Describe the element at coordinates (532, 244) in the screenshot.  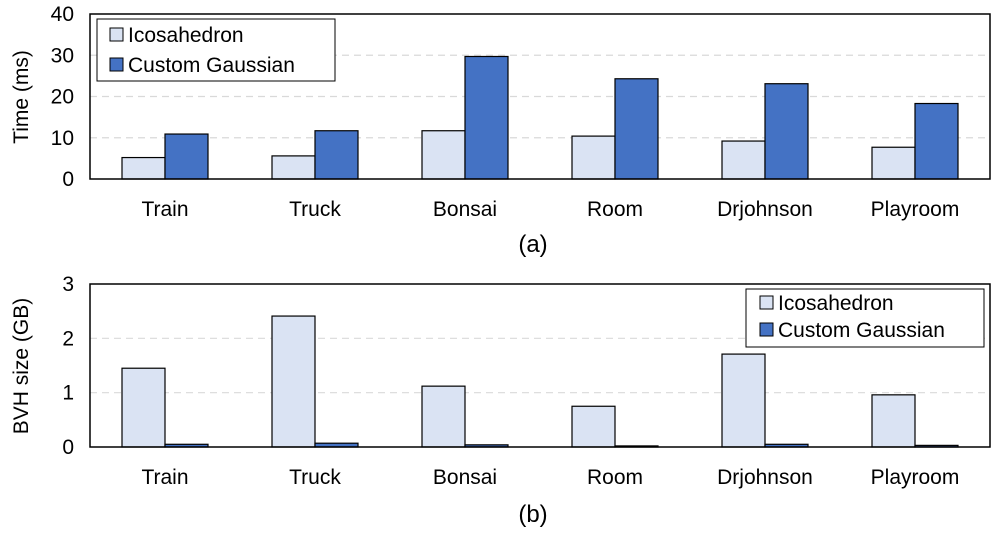
I see `chart-a-caption: (a)` at that location.